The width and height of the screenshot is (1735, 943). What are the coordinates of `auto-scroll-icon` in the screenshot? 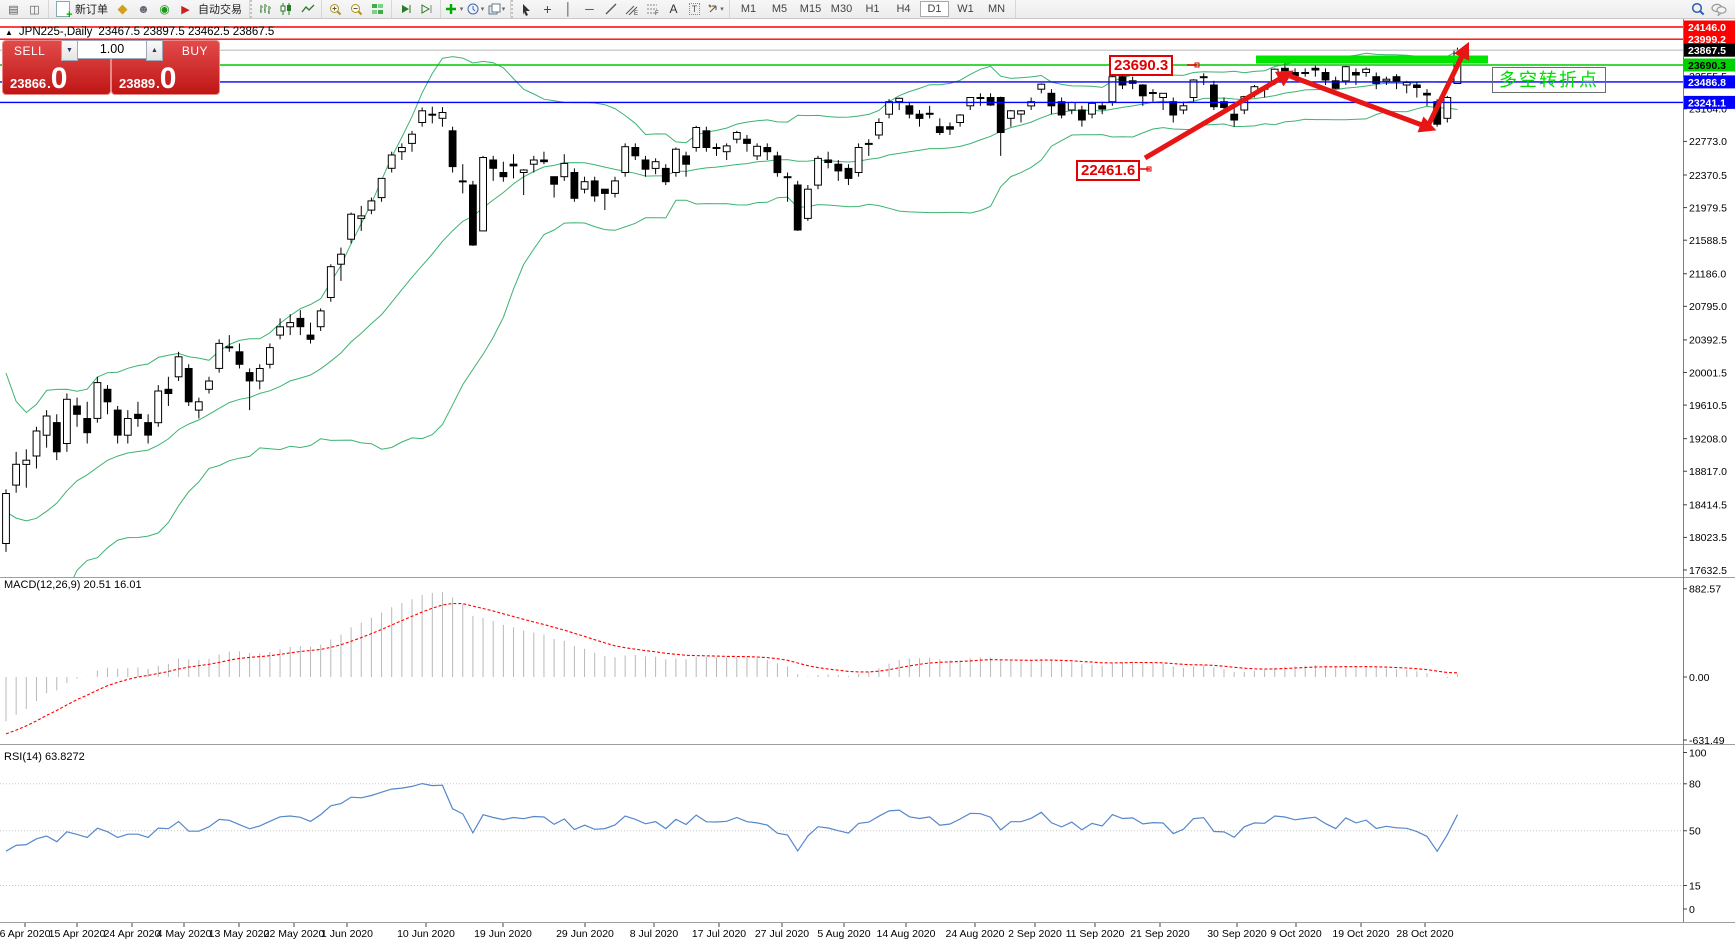 It's located at (405, 9).